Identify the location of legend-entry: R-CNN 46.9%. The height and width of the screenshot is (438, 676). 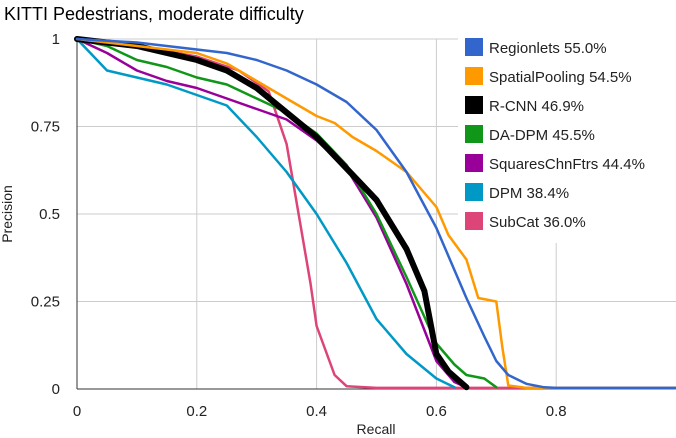
(536, 106).